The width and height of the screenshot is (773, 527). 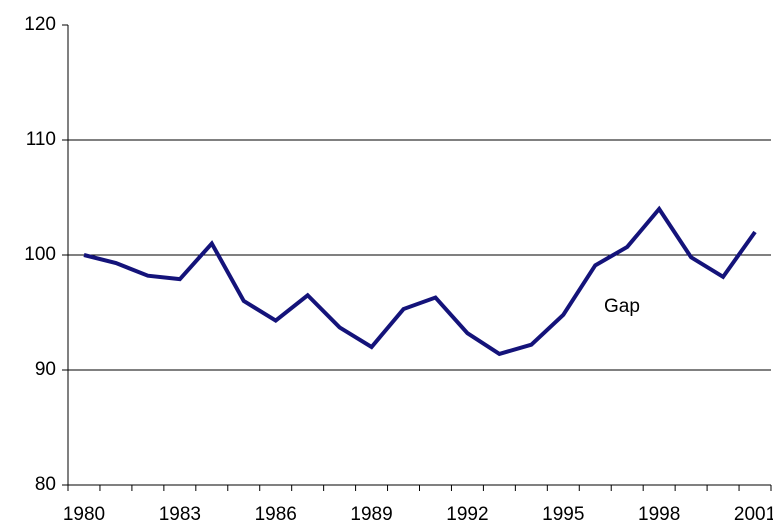 I want to click on x-tick-label: 1989, so click(x=371, y=514).